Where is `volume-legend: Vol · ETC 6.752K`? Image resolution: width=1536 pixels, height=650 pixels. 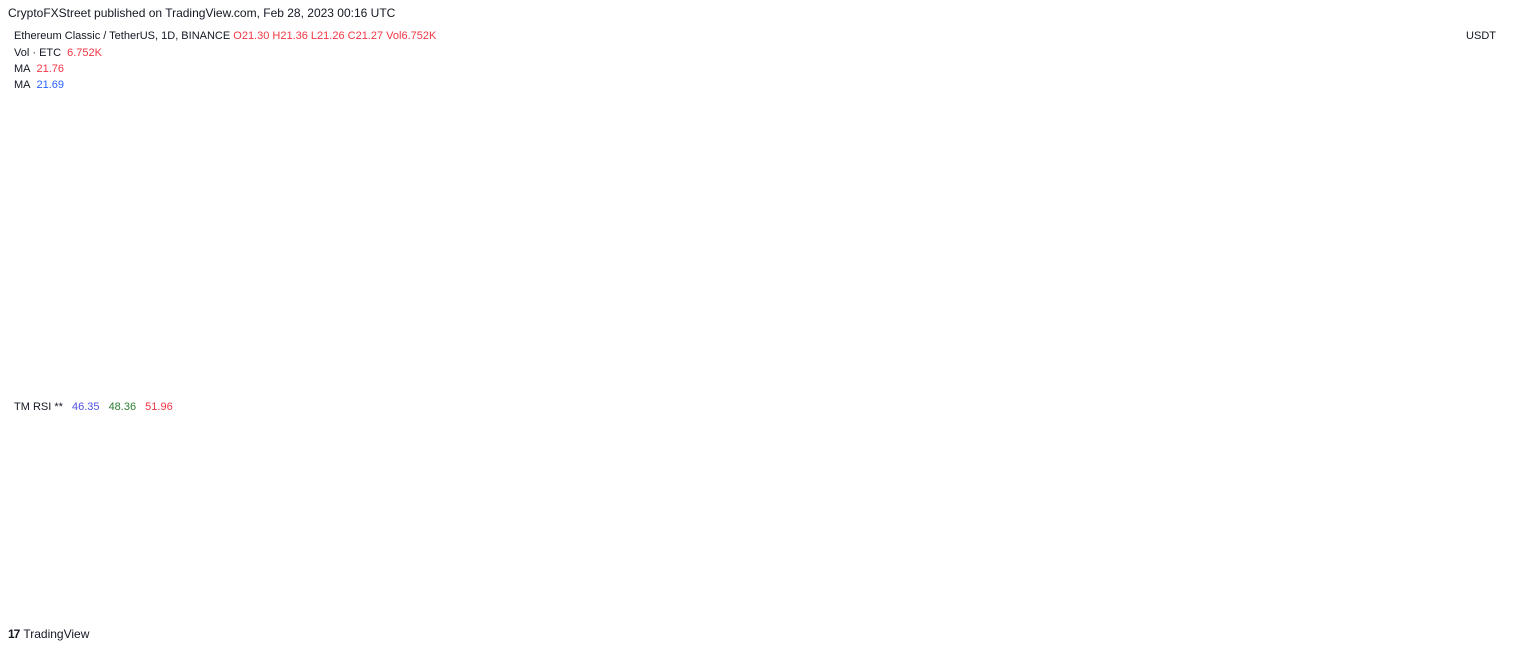
volume-legend: Vol · ETC 6.752K is located at coordinates (58, 53).